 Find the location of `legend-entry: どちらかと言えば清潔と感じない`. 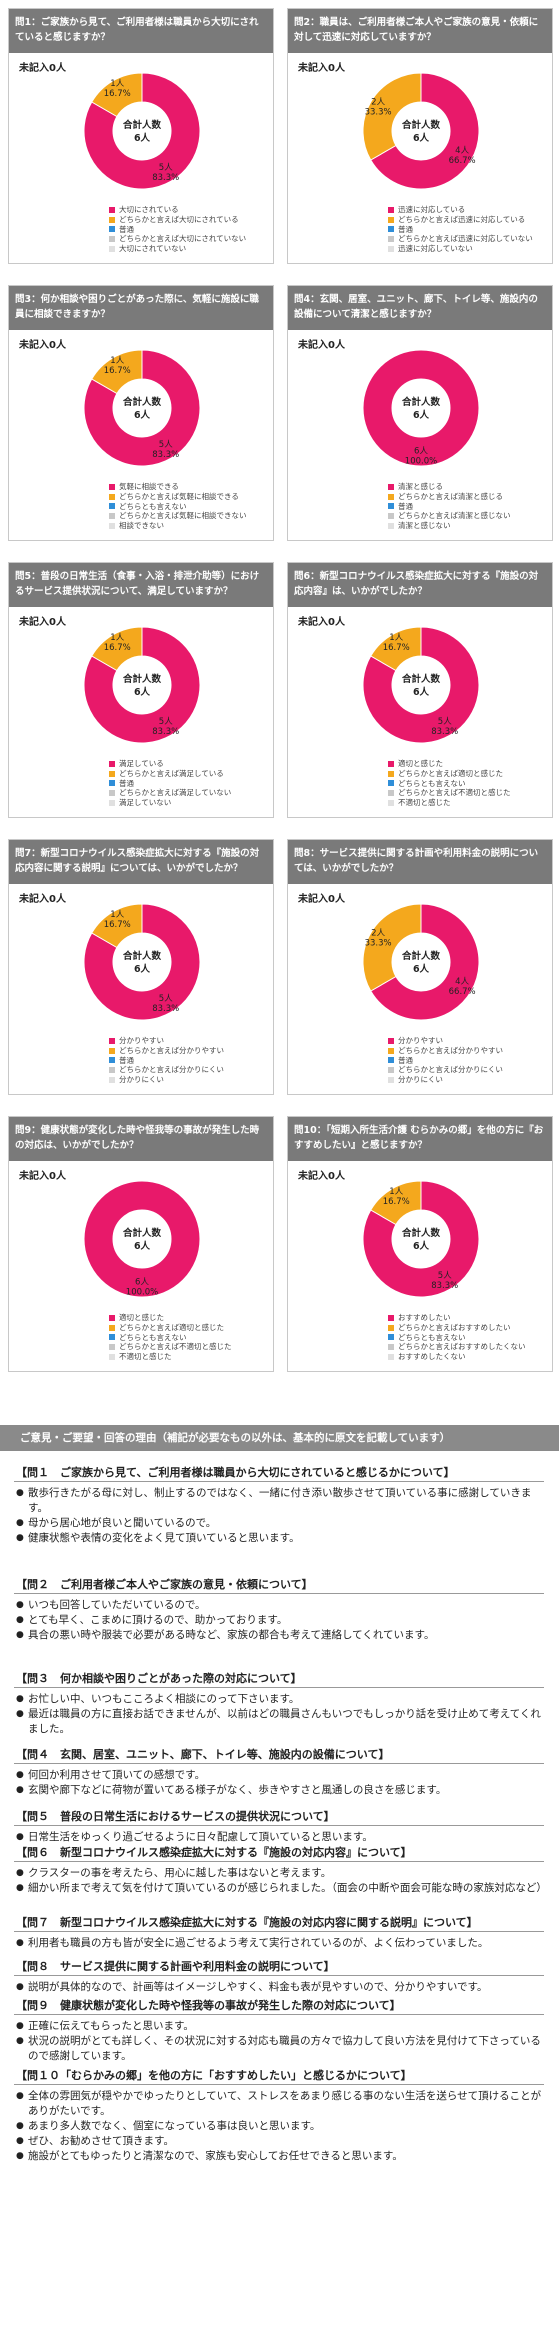

legend-entry: どちらかと言えば清潔と感じない is located at coordinates (449, 516).